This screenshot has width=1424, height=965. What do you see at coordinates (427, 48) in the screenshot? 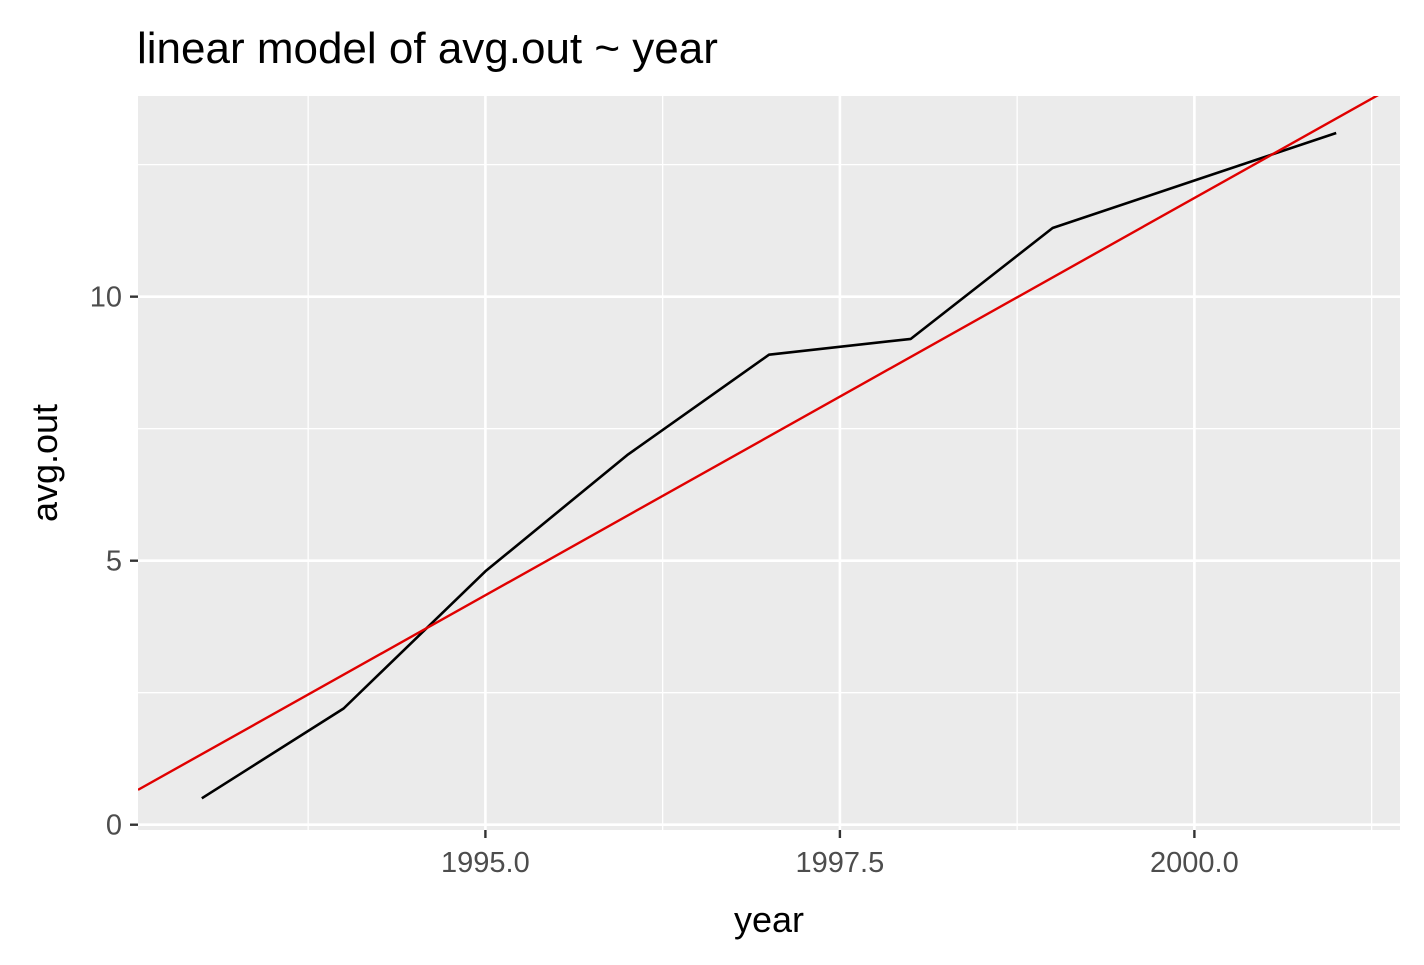
I see `chart-title: linear model of avg.out ~ year` at bounding box center [427, 48].